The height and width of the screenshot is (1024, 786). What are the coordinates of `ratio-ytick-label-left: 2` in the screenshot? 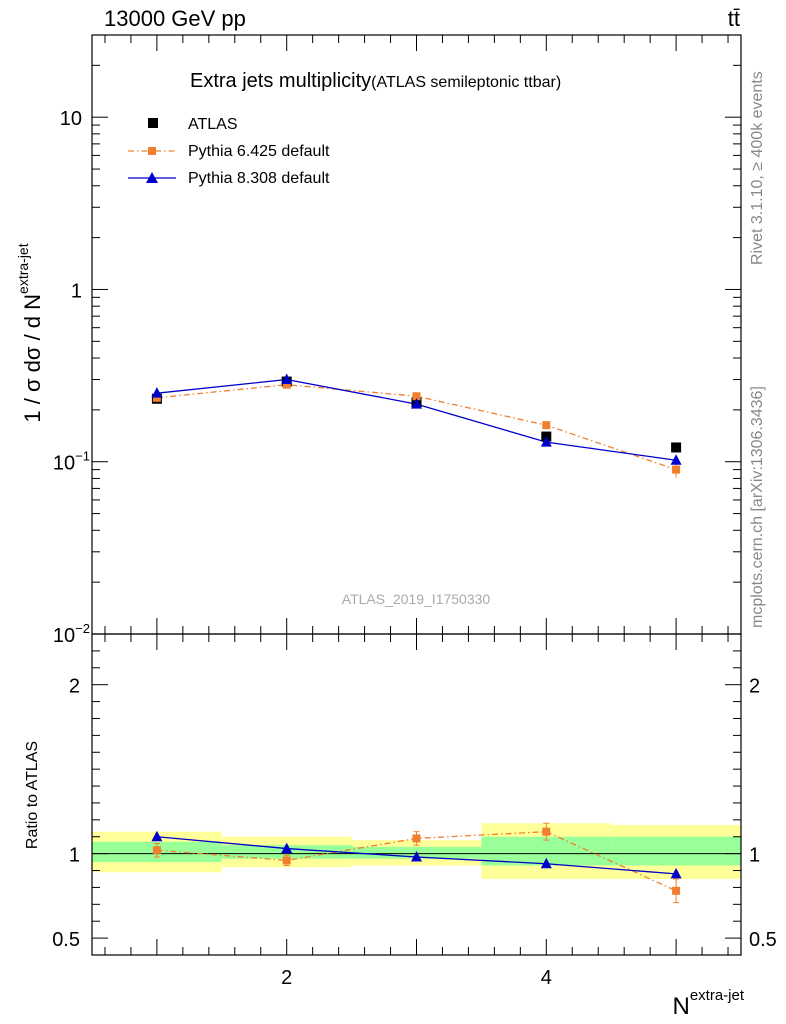 It's located at (74, 687).